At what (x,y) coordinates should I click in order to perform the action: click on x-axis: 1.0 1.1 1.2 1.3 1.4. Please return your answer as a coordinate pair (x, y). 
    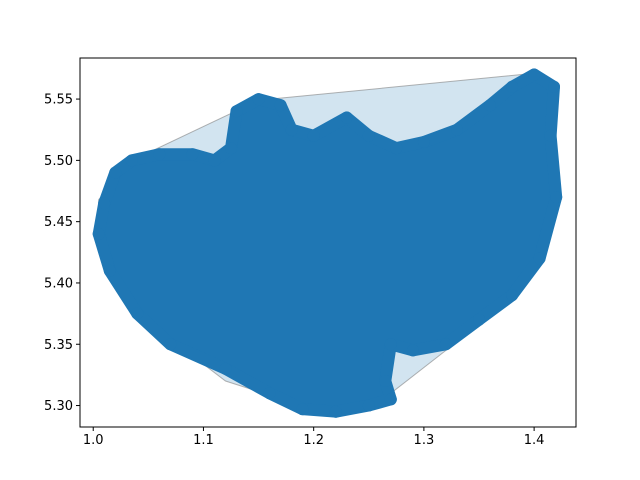
    Looking at the image, I should click on (314, 437).